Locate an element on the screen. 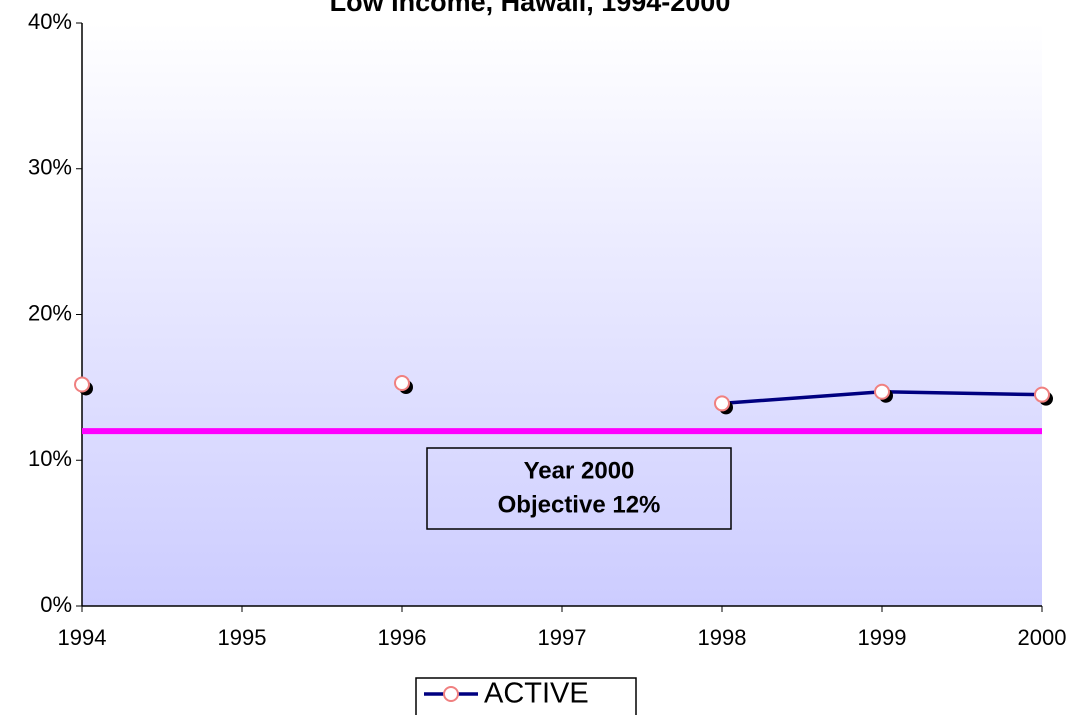 This screenshot has height=715, width=1073. legend-label: ACTIVE is located at coordinates (536, 694).